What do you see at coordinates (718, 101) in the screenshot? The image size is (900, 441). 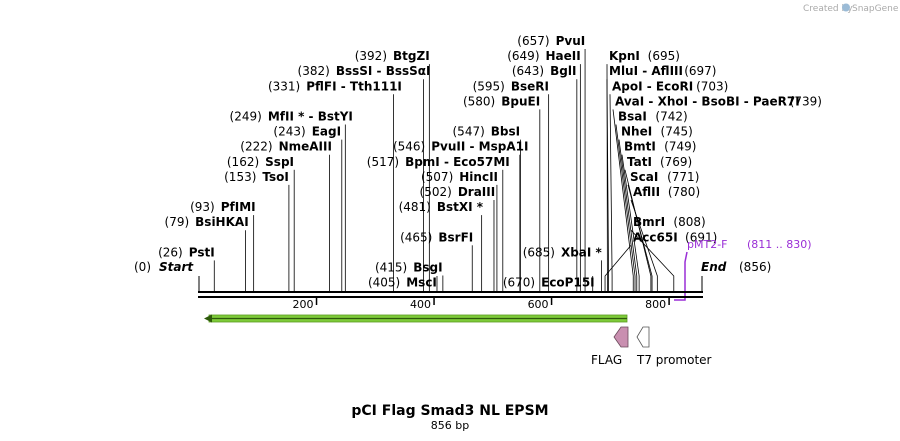 I see `site-avai: (739)AvaI - XhoI - BsoBI - PaeR7I` at bounding box center [718, 101].